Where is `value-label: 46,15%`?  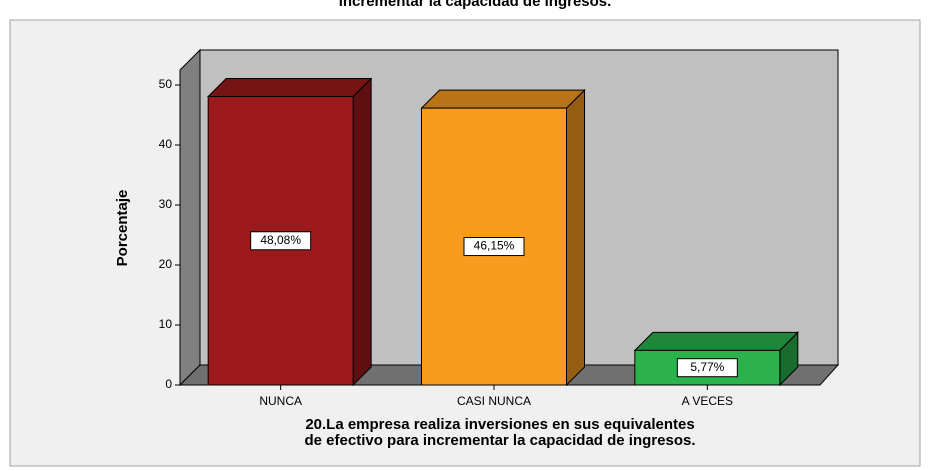 value-label: 46,15% is located at coordinates (494, 246).